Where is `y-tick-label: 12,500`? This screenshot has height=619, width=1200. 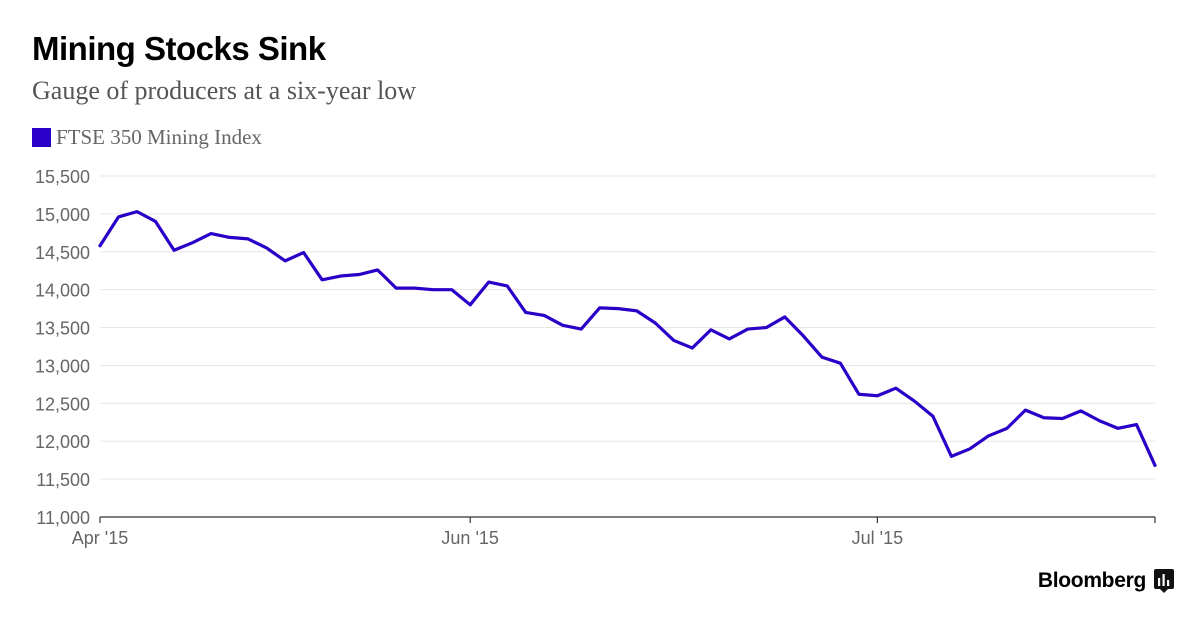 y-tick-label: 12,500 is located at coordinates (62, 404).